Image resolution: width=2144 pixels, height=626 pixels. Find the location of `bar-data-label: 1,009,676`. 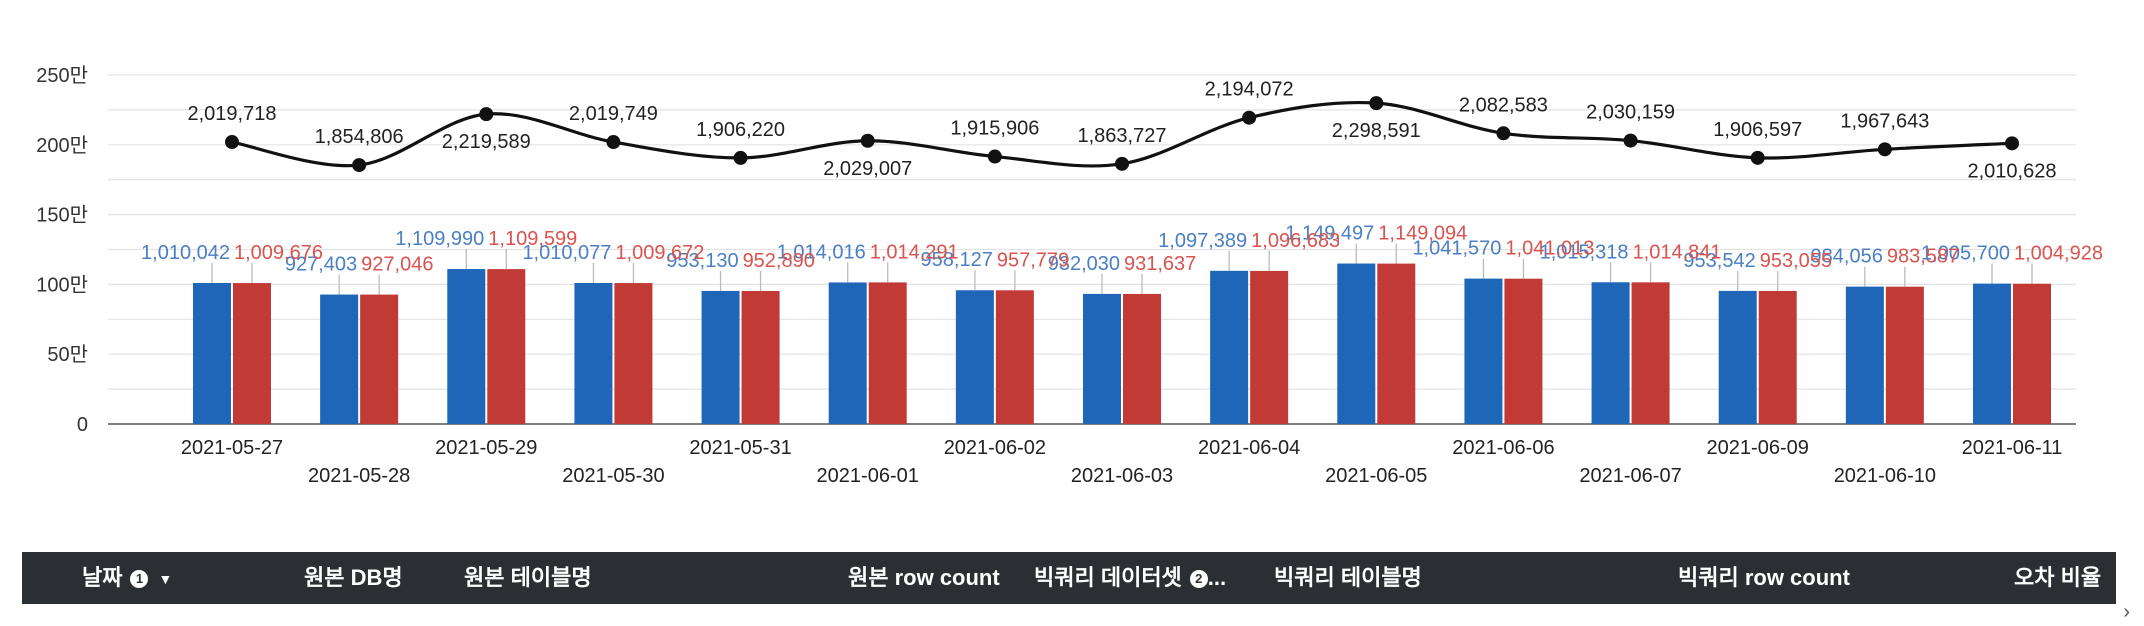

bar-data-label: 1,009,676 is located at coordinates (278, 253).